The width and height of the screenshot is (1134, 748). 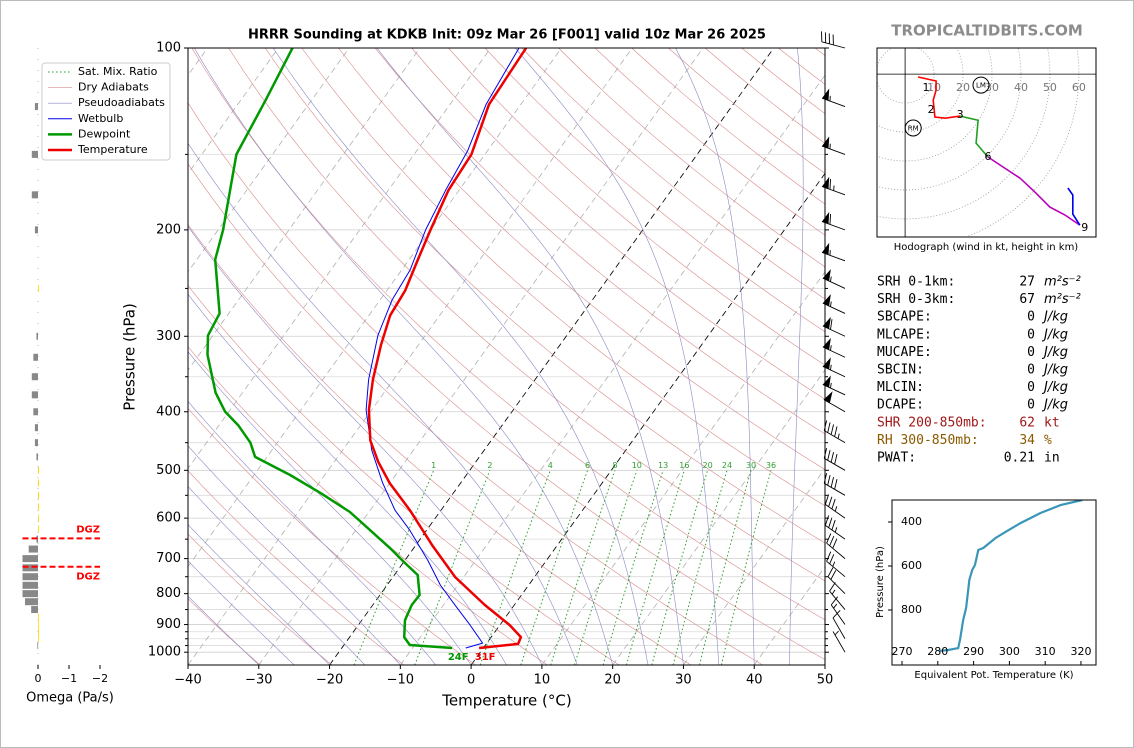 What do you see at coordinates (542, 680) in the screenshot?
I see `x-tick-label: 10` at bounding box center [542, 680].